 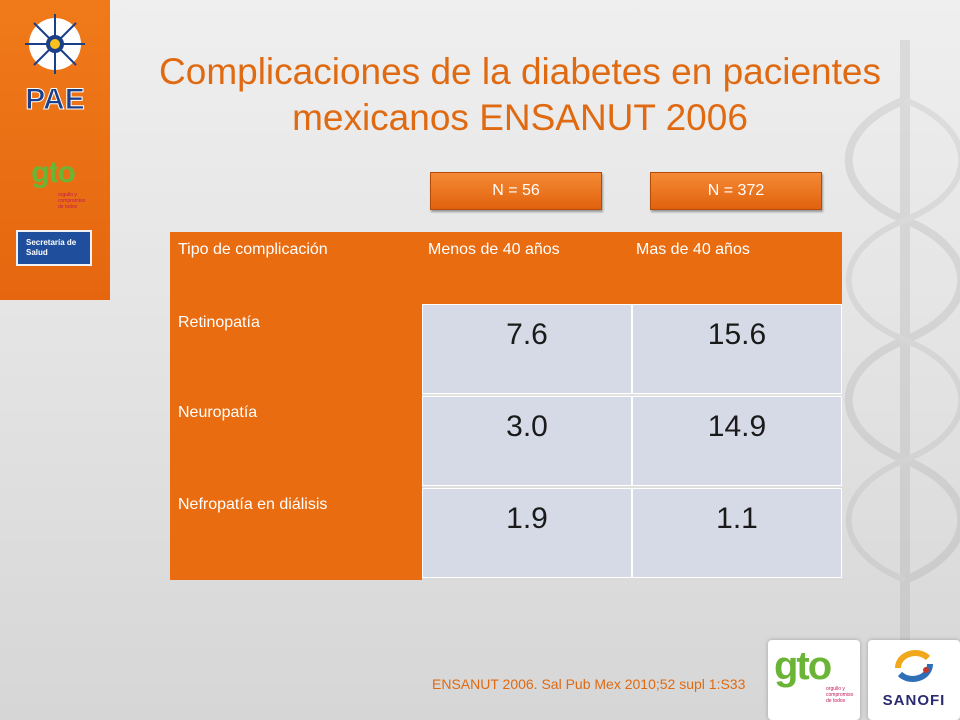 What do you see at coordinates (53, 172) in the screenshot?
I see `gto-logo-text: gto` at bounding box center [53, 172].